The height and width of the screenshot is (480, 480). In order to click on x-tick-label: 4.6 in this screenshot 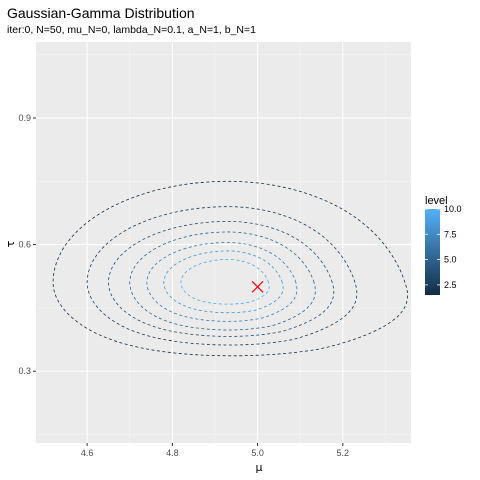, I will do `click(87, 453)`.